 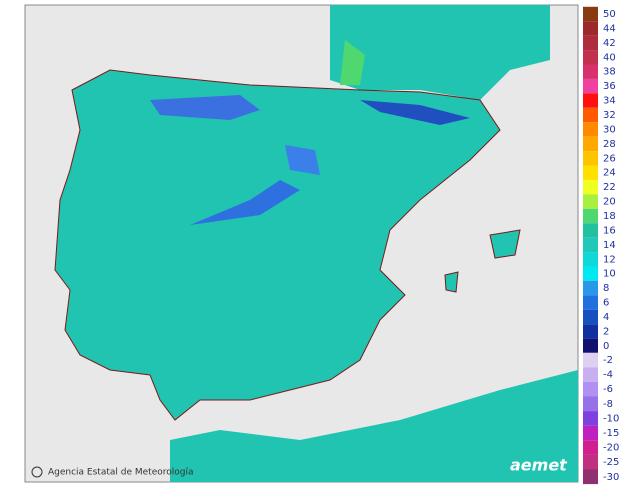 I want to click on legend-label: 2, so click(x=606, y=331).